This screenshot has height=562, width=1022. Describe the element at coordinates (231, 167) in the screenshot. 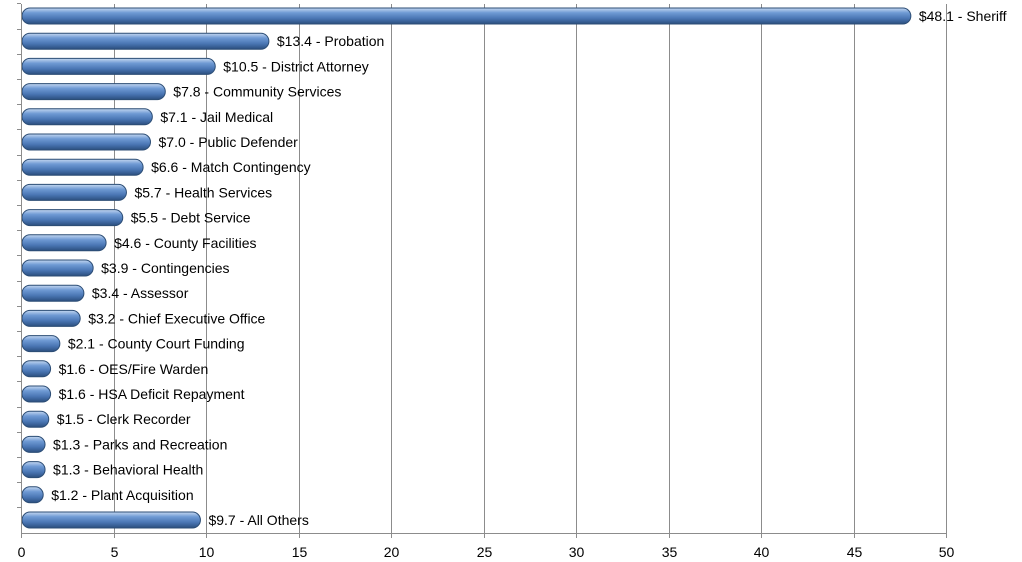

I see `bar-data-label: $6.6 - Match Contingency` at that location.